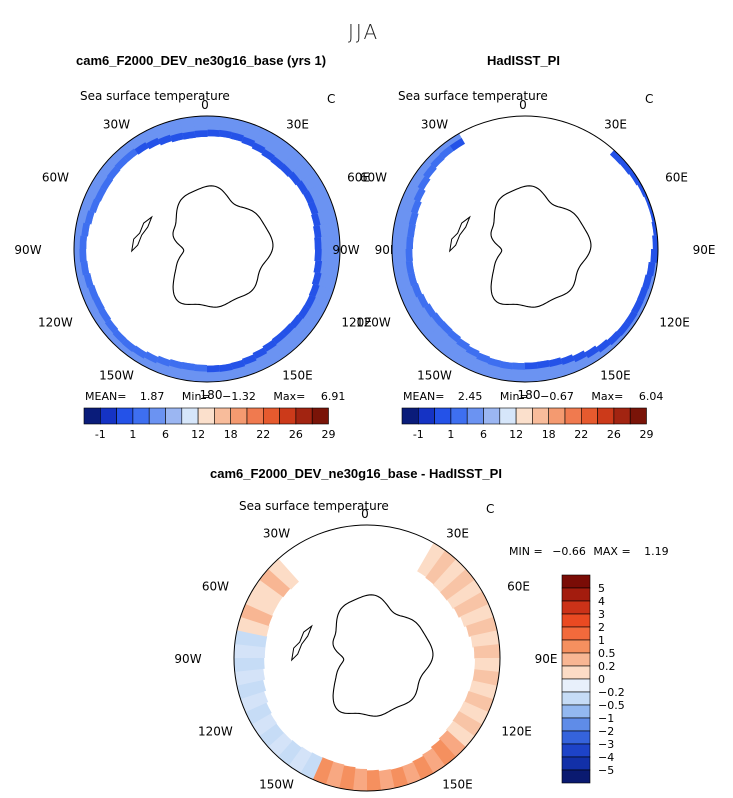  What do you see at coordinates (141, 234) in the screenshot?
I see `panel-1-peninsula-coastline` at bounding box center [141, 234].